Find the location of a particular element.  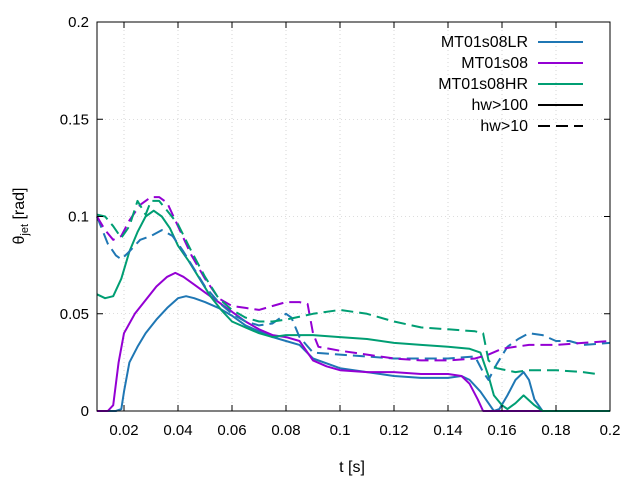

legend-label: MT01s08HR is located at coordinates (483, 84).